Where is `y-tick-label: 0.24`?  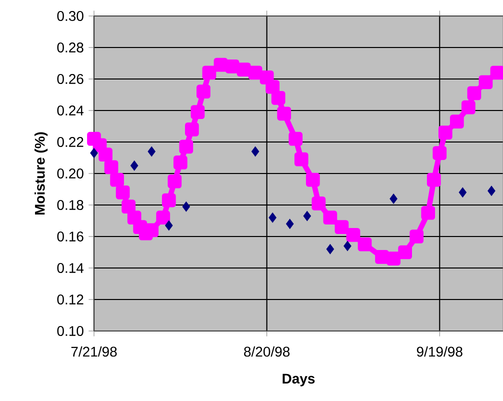
y-tick-label: 0.24 is located at coordinates (70, 111).